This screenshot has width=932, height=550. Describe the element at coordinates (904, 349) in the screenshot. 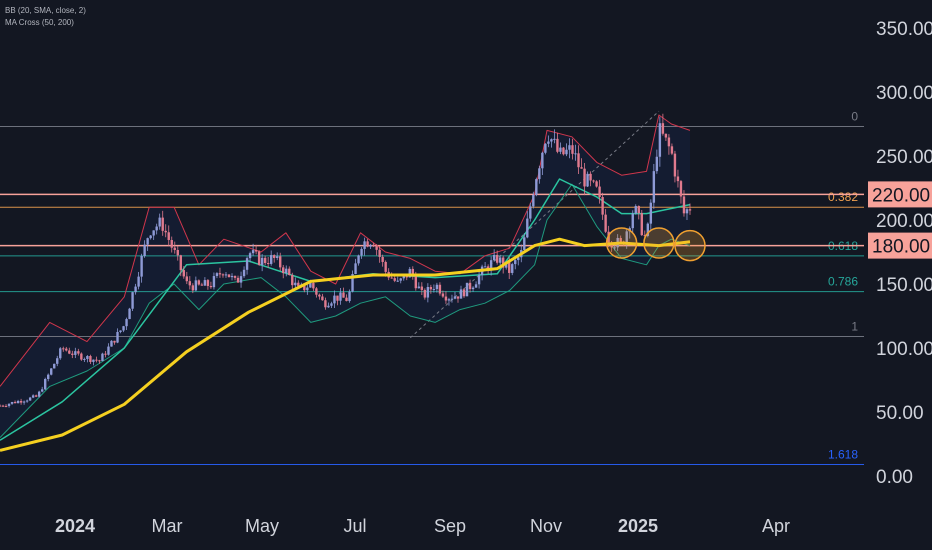

I see `y-axis-tick-label: 100.00` at that location.